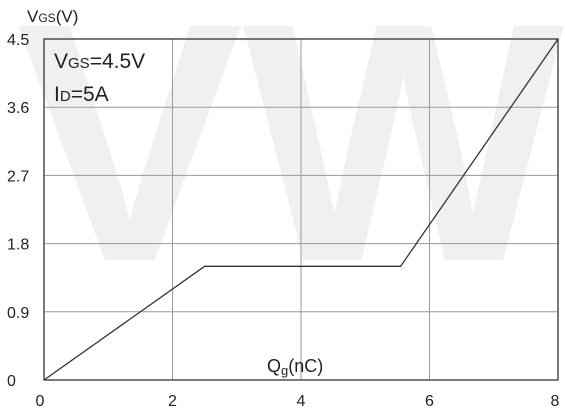 The height and width of the screenshot is (411, 565). What do you see at coordinates (11, 381) in the screenshot?
I see `y-tick-label: 0` at bounding box center [11, 381].